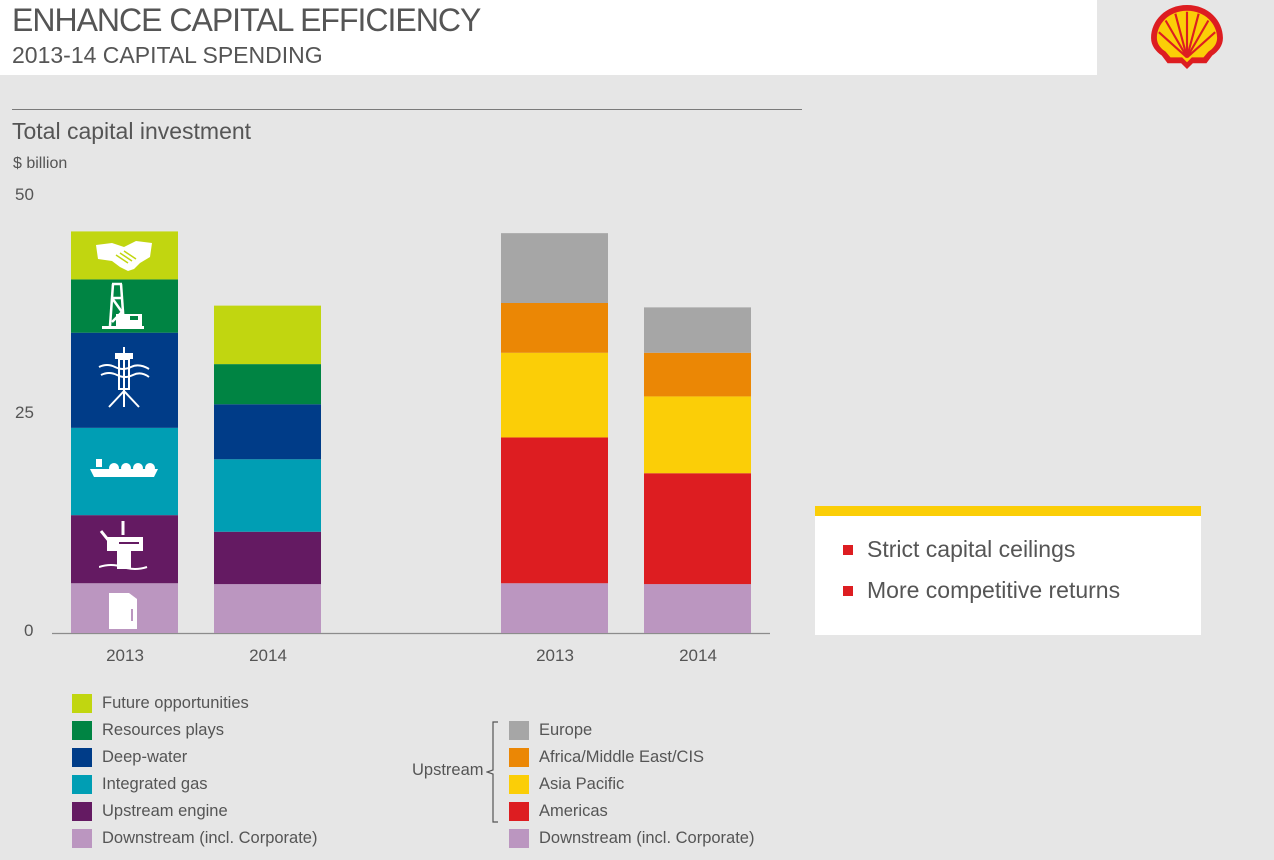 The width and height of the screenshot is (1274, 860). What do you see at coordinates (554, 268) in the screenshot?
I see `bar-segment-europe-2013` at bounding box center [554, 268].